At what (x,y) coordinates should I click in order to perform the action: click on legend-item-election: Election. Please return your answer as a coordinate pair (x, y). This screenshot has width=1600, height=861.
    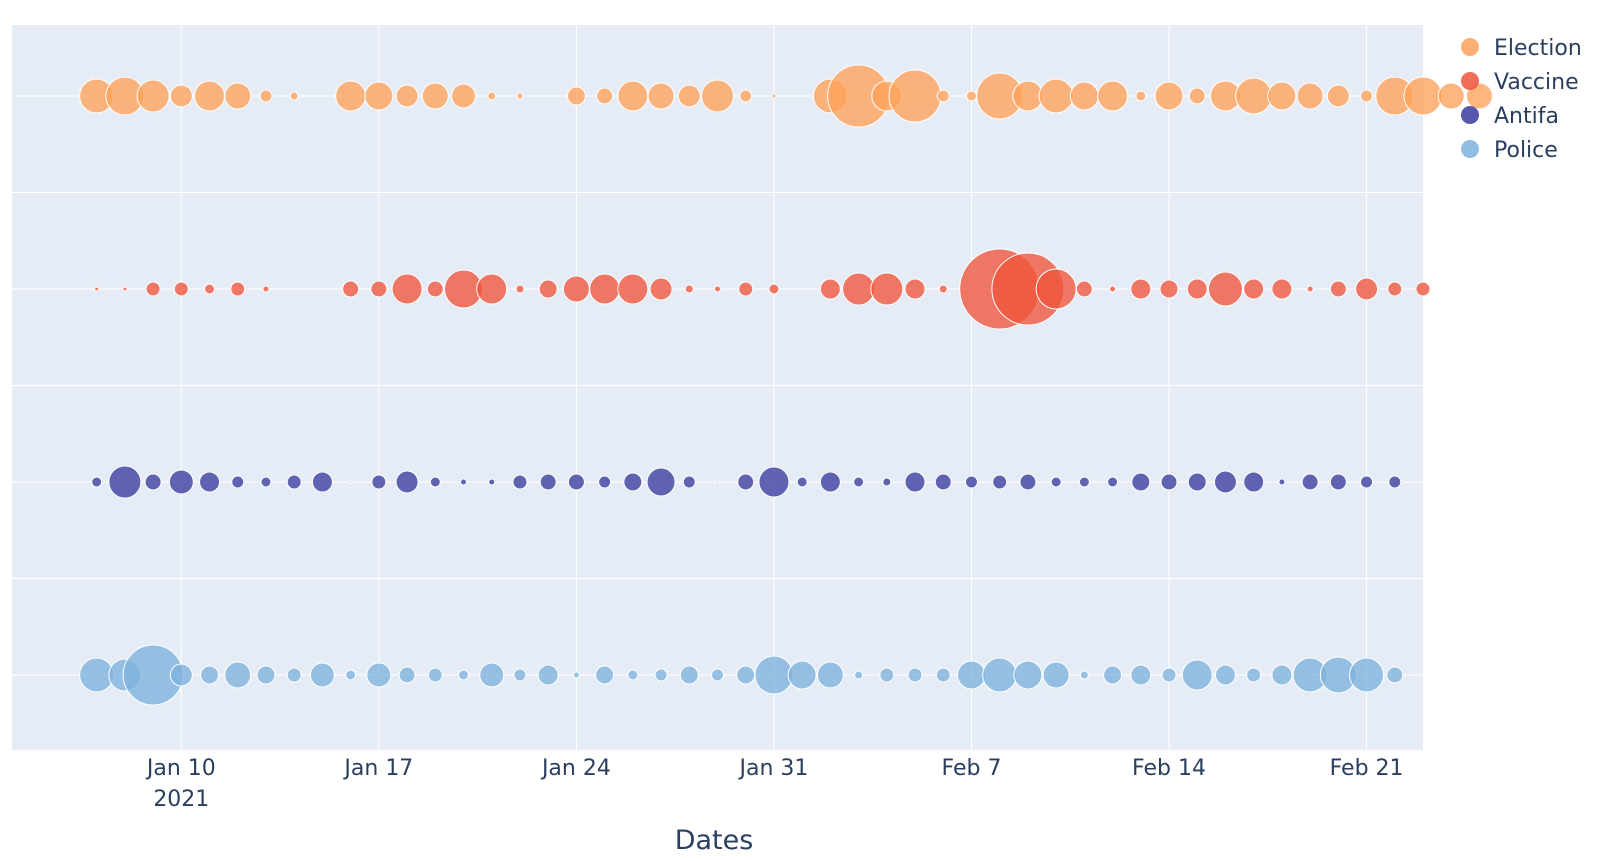
    Looking at the image, I should click on (1521, 48).